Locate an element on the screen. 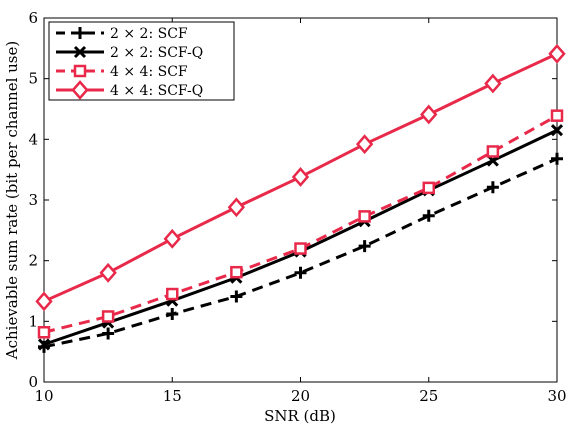 The image size is (581, 431). y-tick-label: 3 is located at coordinates (33, 200).